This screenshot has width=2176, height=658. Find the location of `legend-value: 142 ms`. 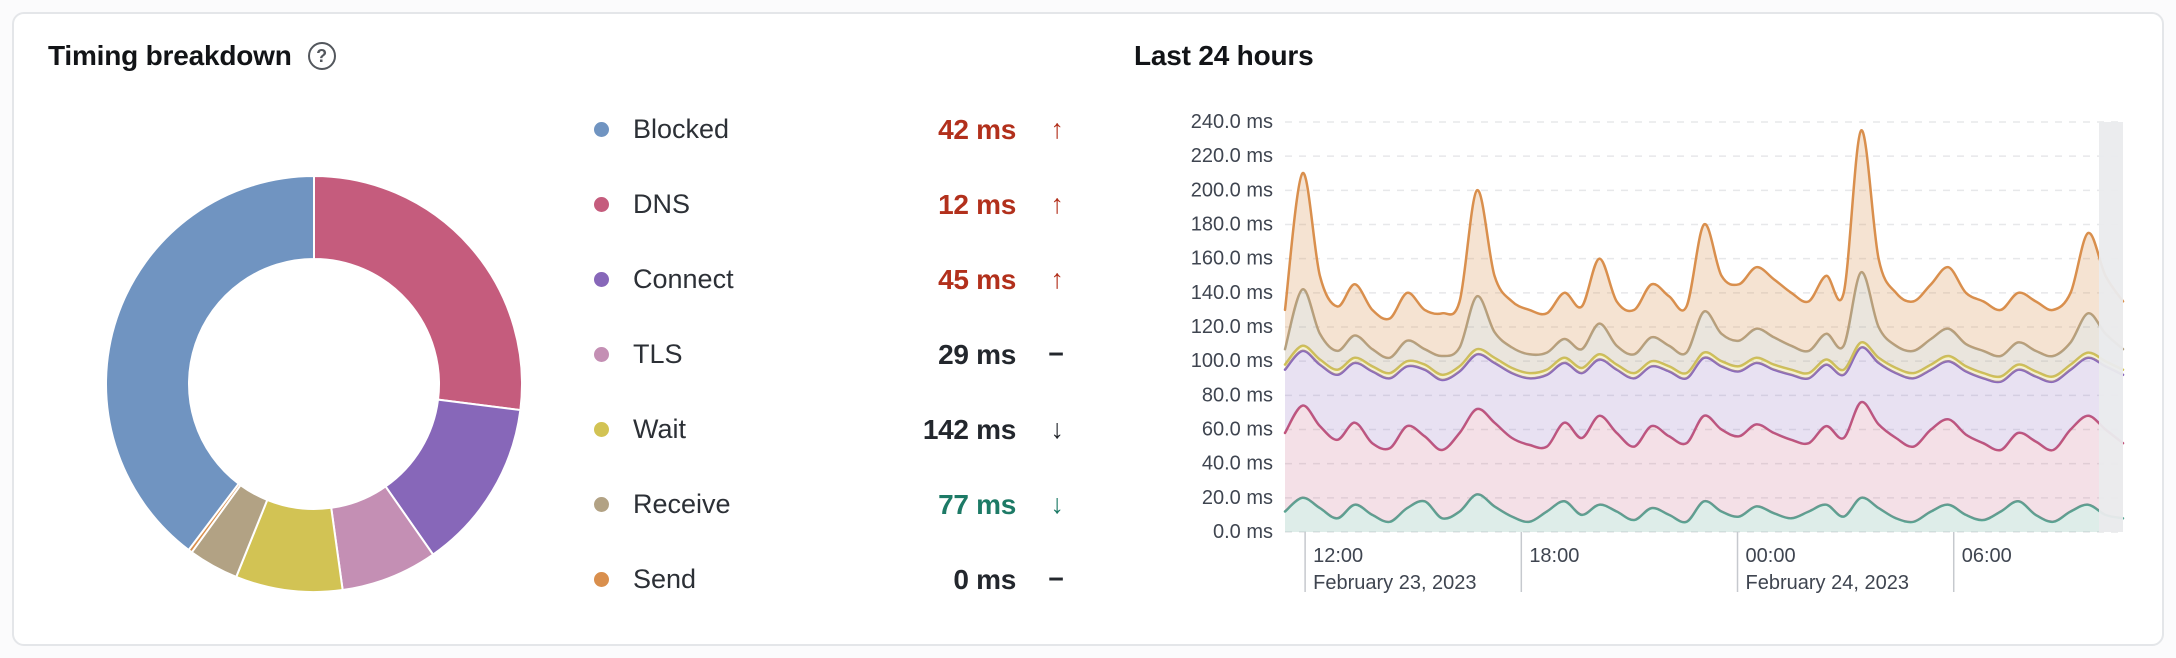

legend-value: 142 ms is located at coordinates (969, 429).